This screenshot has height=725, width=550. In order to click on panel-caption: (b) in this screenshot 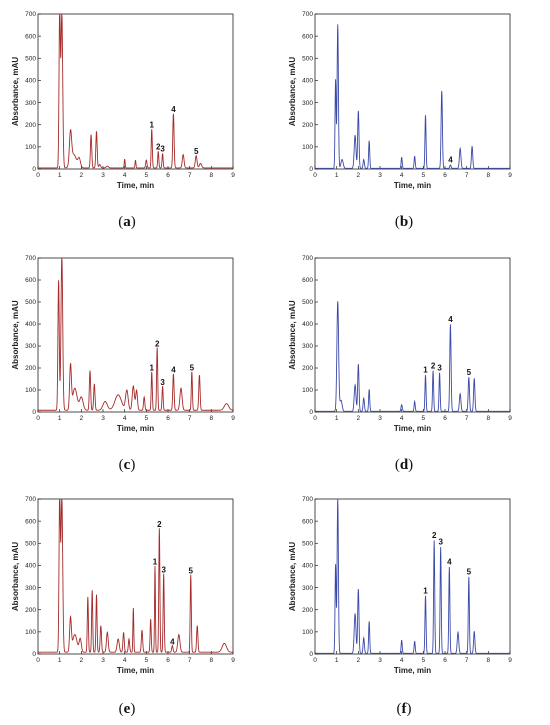, I will do `click(404, 222)`.